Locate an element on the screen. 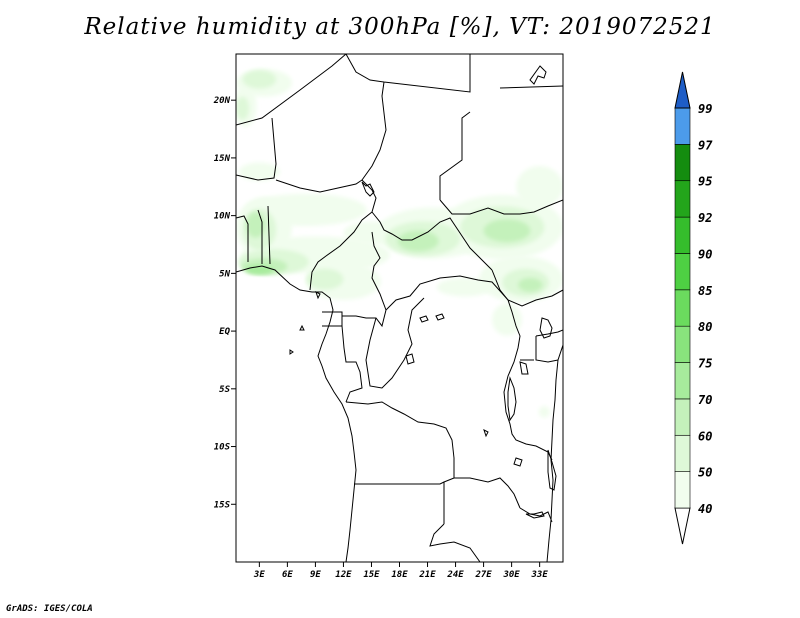 This screenshot has width=800, height=618. lon-tick-label: 15E is located at coordinates (371, 575).